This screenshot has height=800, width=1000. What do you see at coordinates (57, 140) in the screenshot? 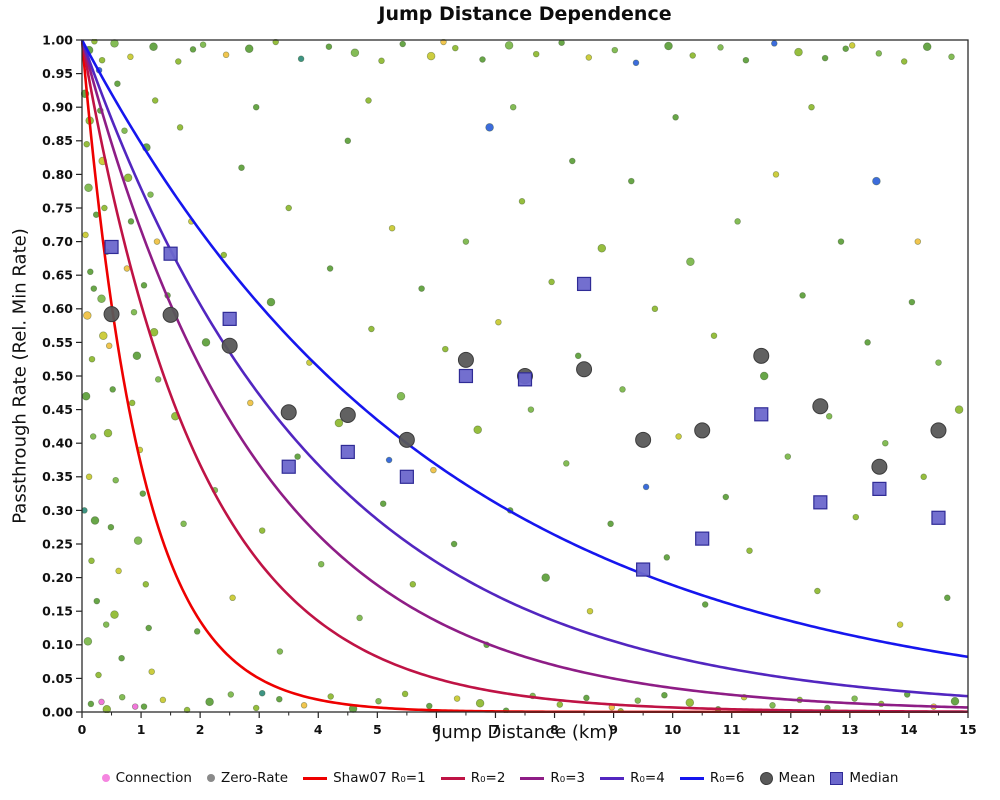
I see `y-tick-label: 0.85` at bounding box center [57, 140].